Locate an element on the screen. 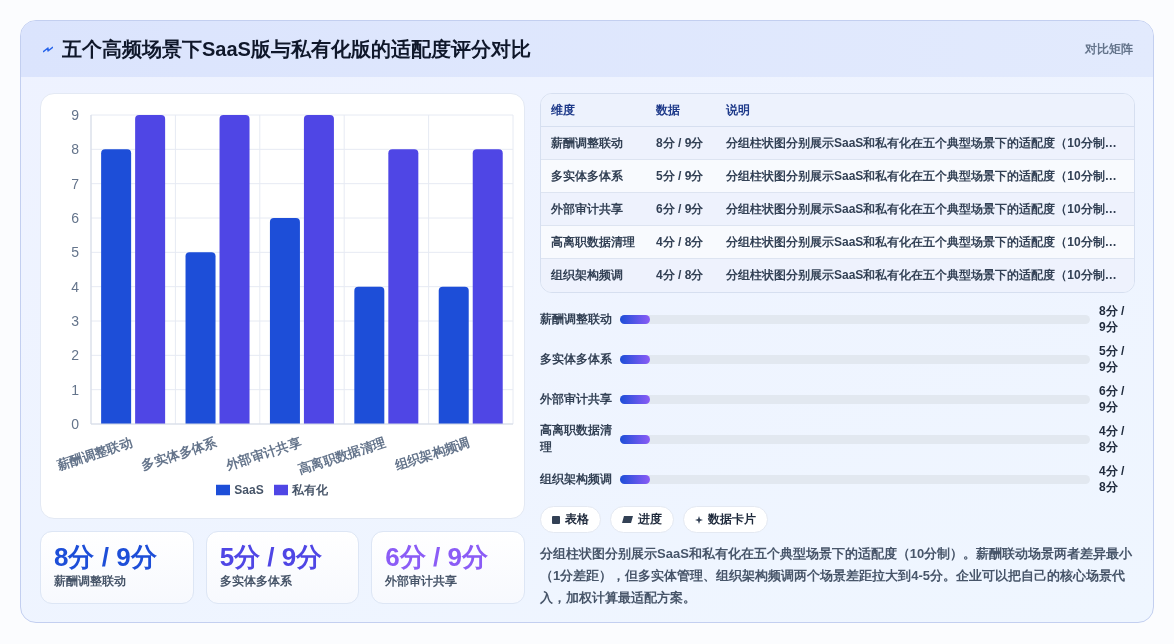  x-tick-label: 薪酬调整联动 is located at coordinates (94, 454).